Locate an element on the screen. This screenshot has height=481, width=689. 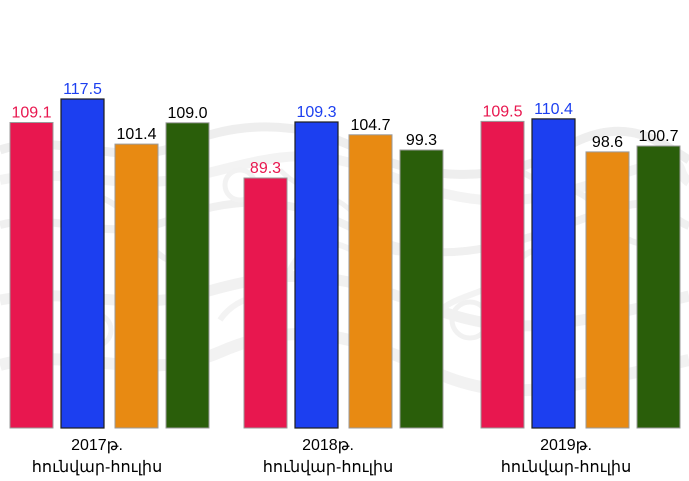
value-label-group-0-series-1: 117.5 is located at coordinates (82, 89).